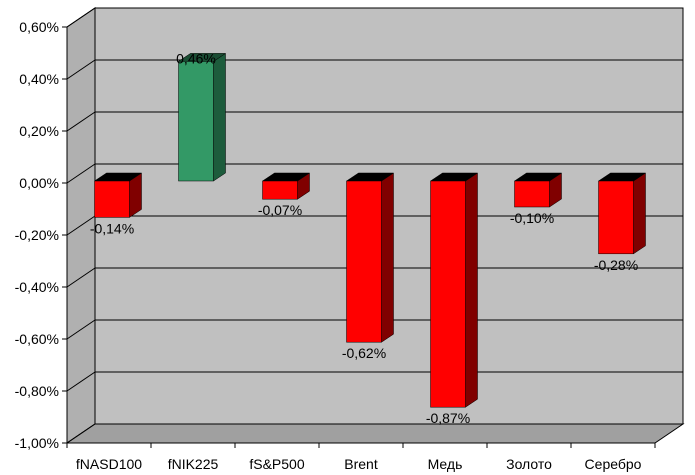 Image resolution: width=695 pixels, height=475 pixels. Describe the element at coordinates (532, 218) in the screenshot. I see `data-label: -0,10%` at that location.